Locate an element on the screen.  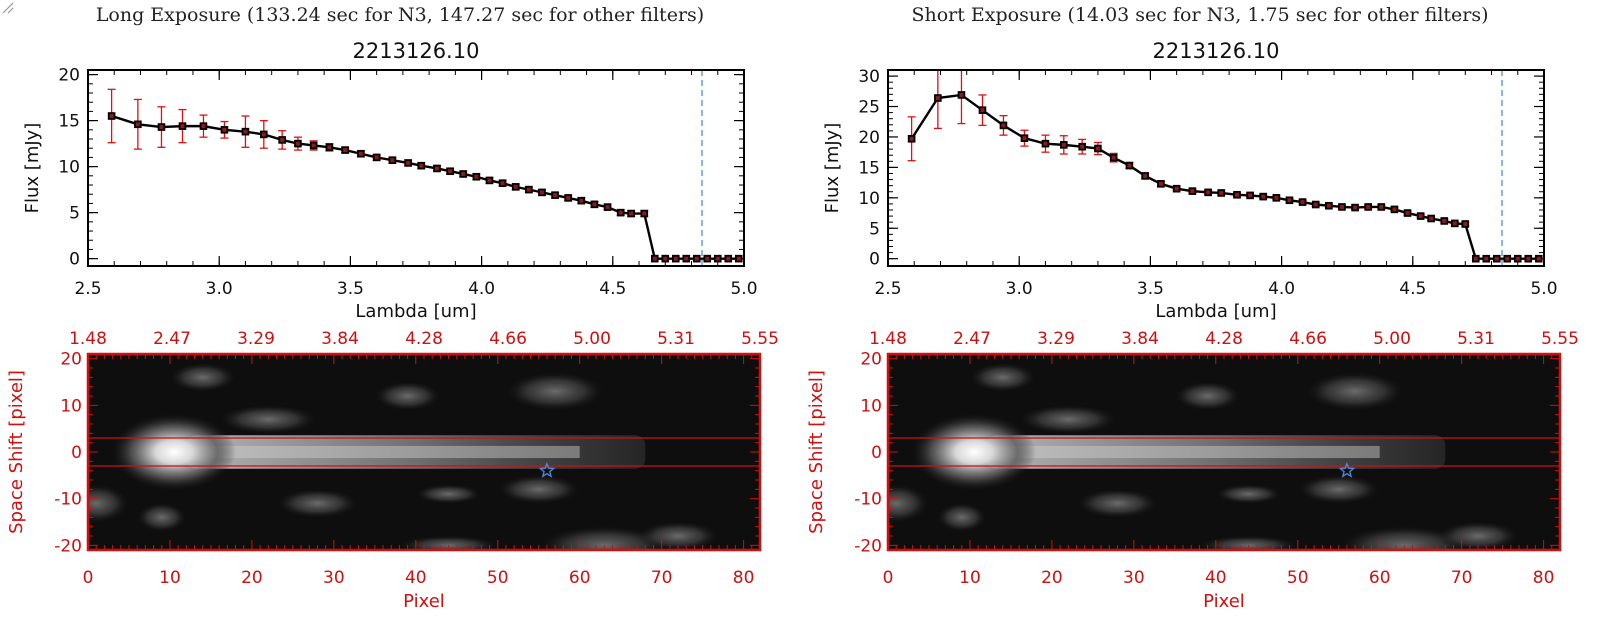
y-tick-label: 30 is located at coordinates (869, 77).